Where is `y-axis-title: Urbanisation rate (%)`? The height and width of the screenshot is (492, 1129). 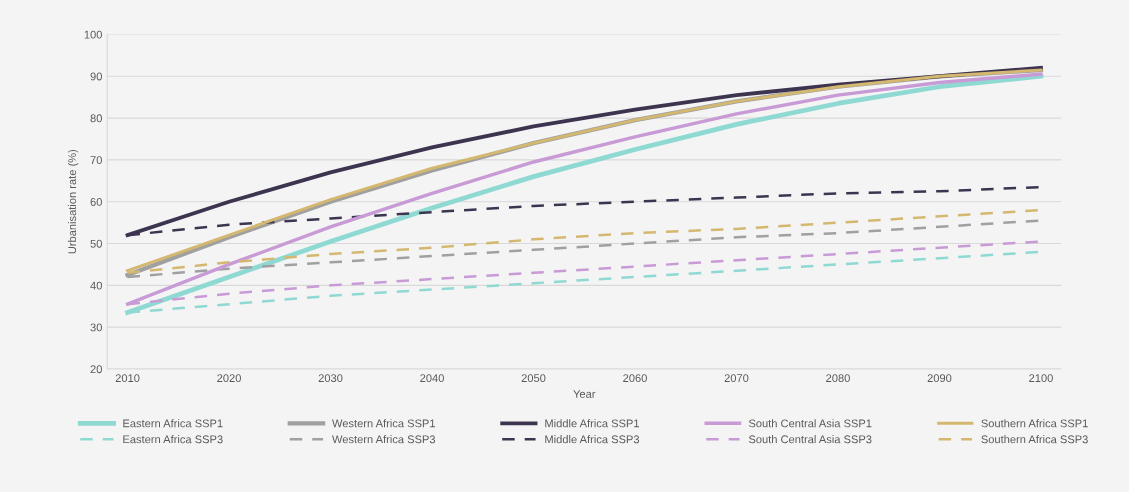 y-axis-title: Urbanisation rate (%) is located at coordinates (73, 201).